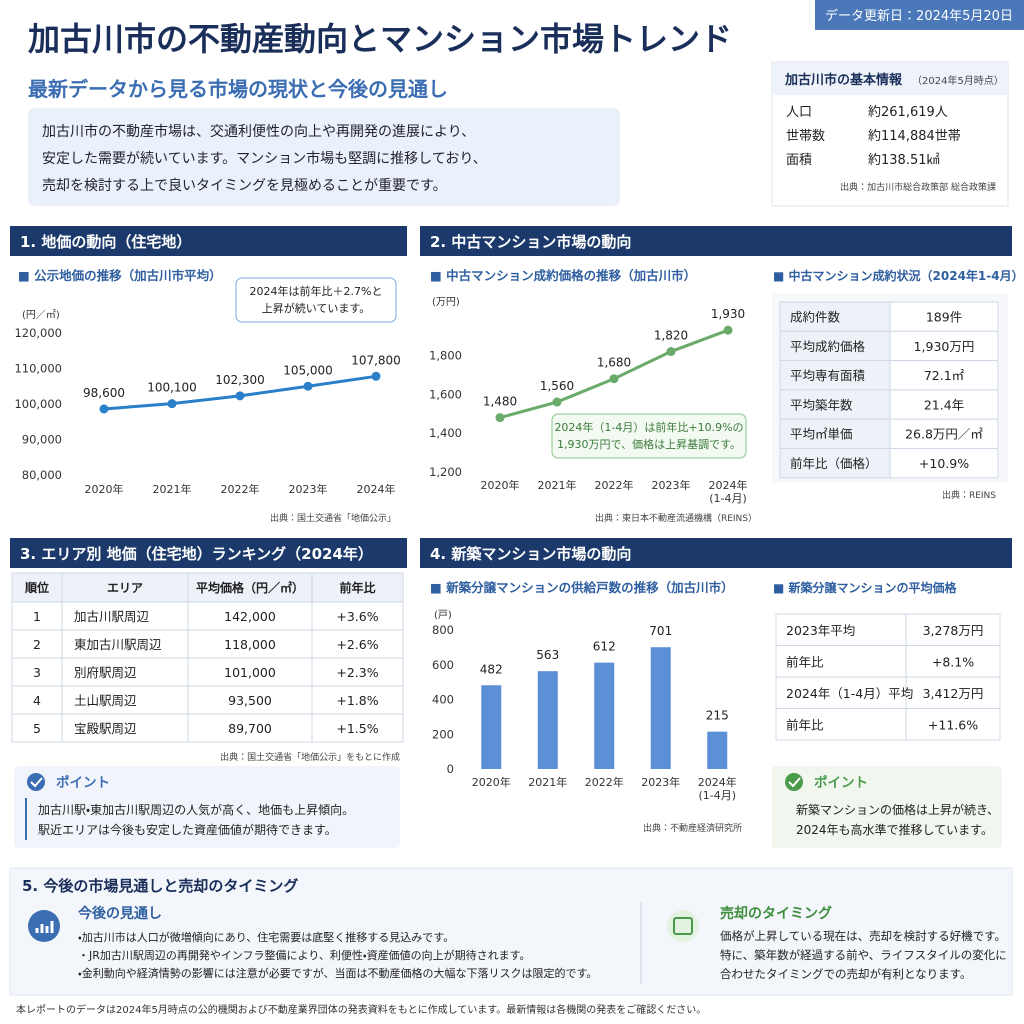 This screenshot has height=1024, width=1024. Describe the element at coordinates (849, 693) in the screenshot. I see `cell-text: 2024年（1-4月）平均` at that location.